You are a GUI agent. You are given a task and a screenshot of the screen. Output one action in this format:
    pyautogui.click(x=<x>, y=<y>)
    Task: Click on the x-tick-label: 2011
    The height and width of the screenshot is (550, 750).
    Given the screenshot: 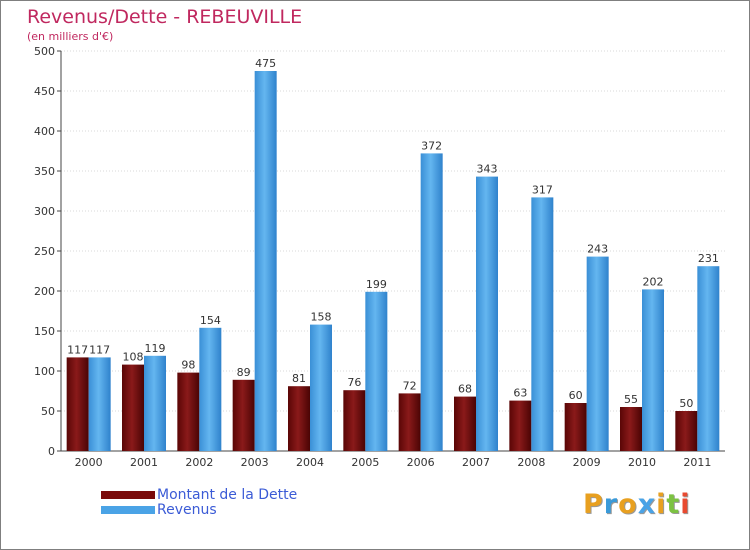 What is the action you would take?
    pyautogui.click(x=697, y=462)
    